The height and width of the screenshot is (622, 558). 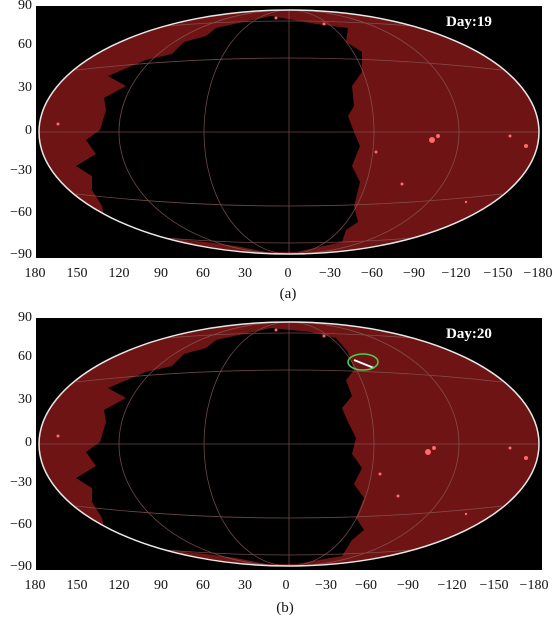 I want to click on panel-caption: (b), so click(x=285, y=608).